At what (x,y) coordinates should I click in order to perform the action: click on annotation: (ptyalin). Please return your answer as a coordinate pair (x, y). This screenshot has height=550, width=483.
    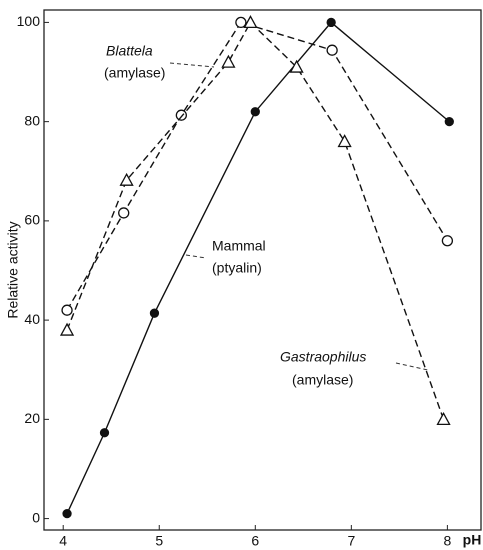
    Looking at the image, I should click on (237, 268).